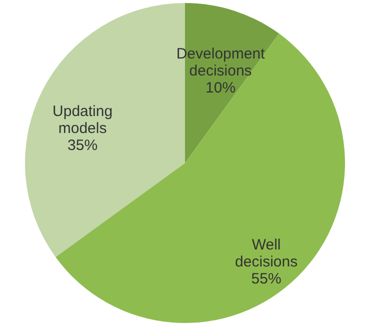  Describe the element at coordinates (266, 279) in the screenshot. I see `data-label: 55%` at that location.